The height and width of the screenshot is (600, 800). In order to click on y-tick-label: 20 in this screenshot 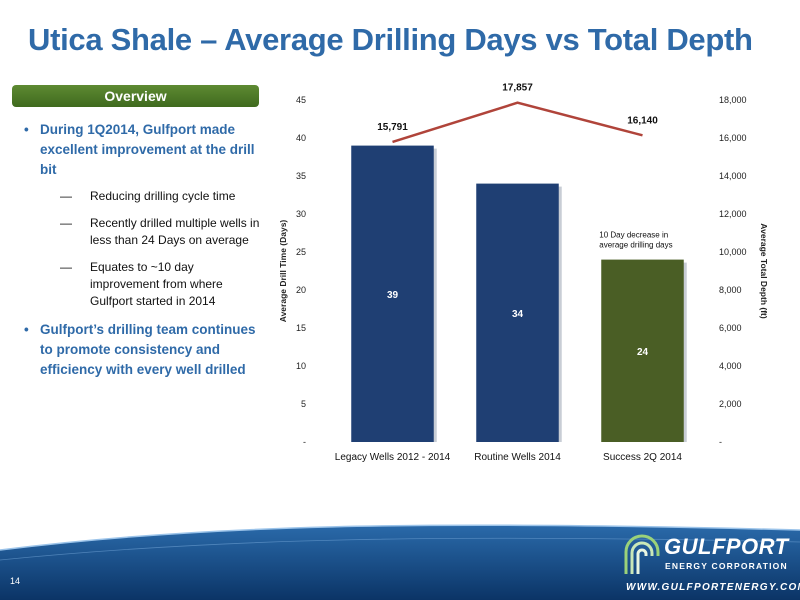, I will do `click(301, 290)`.